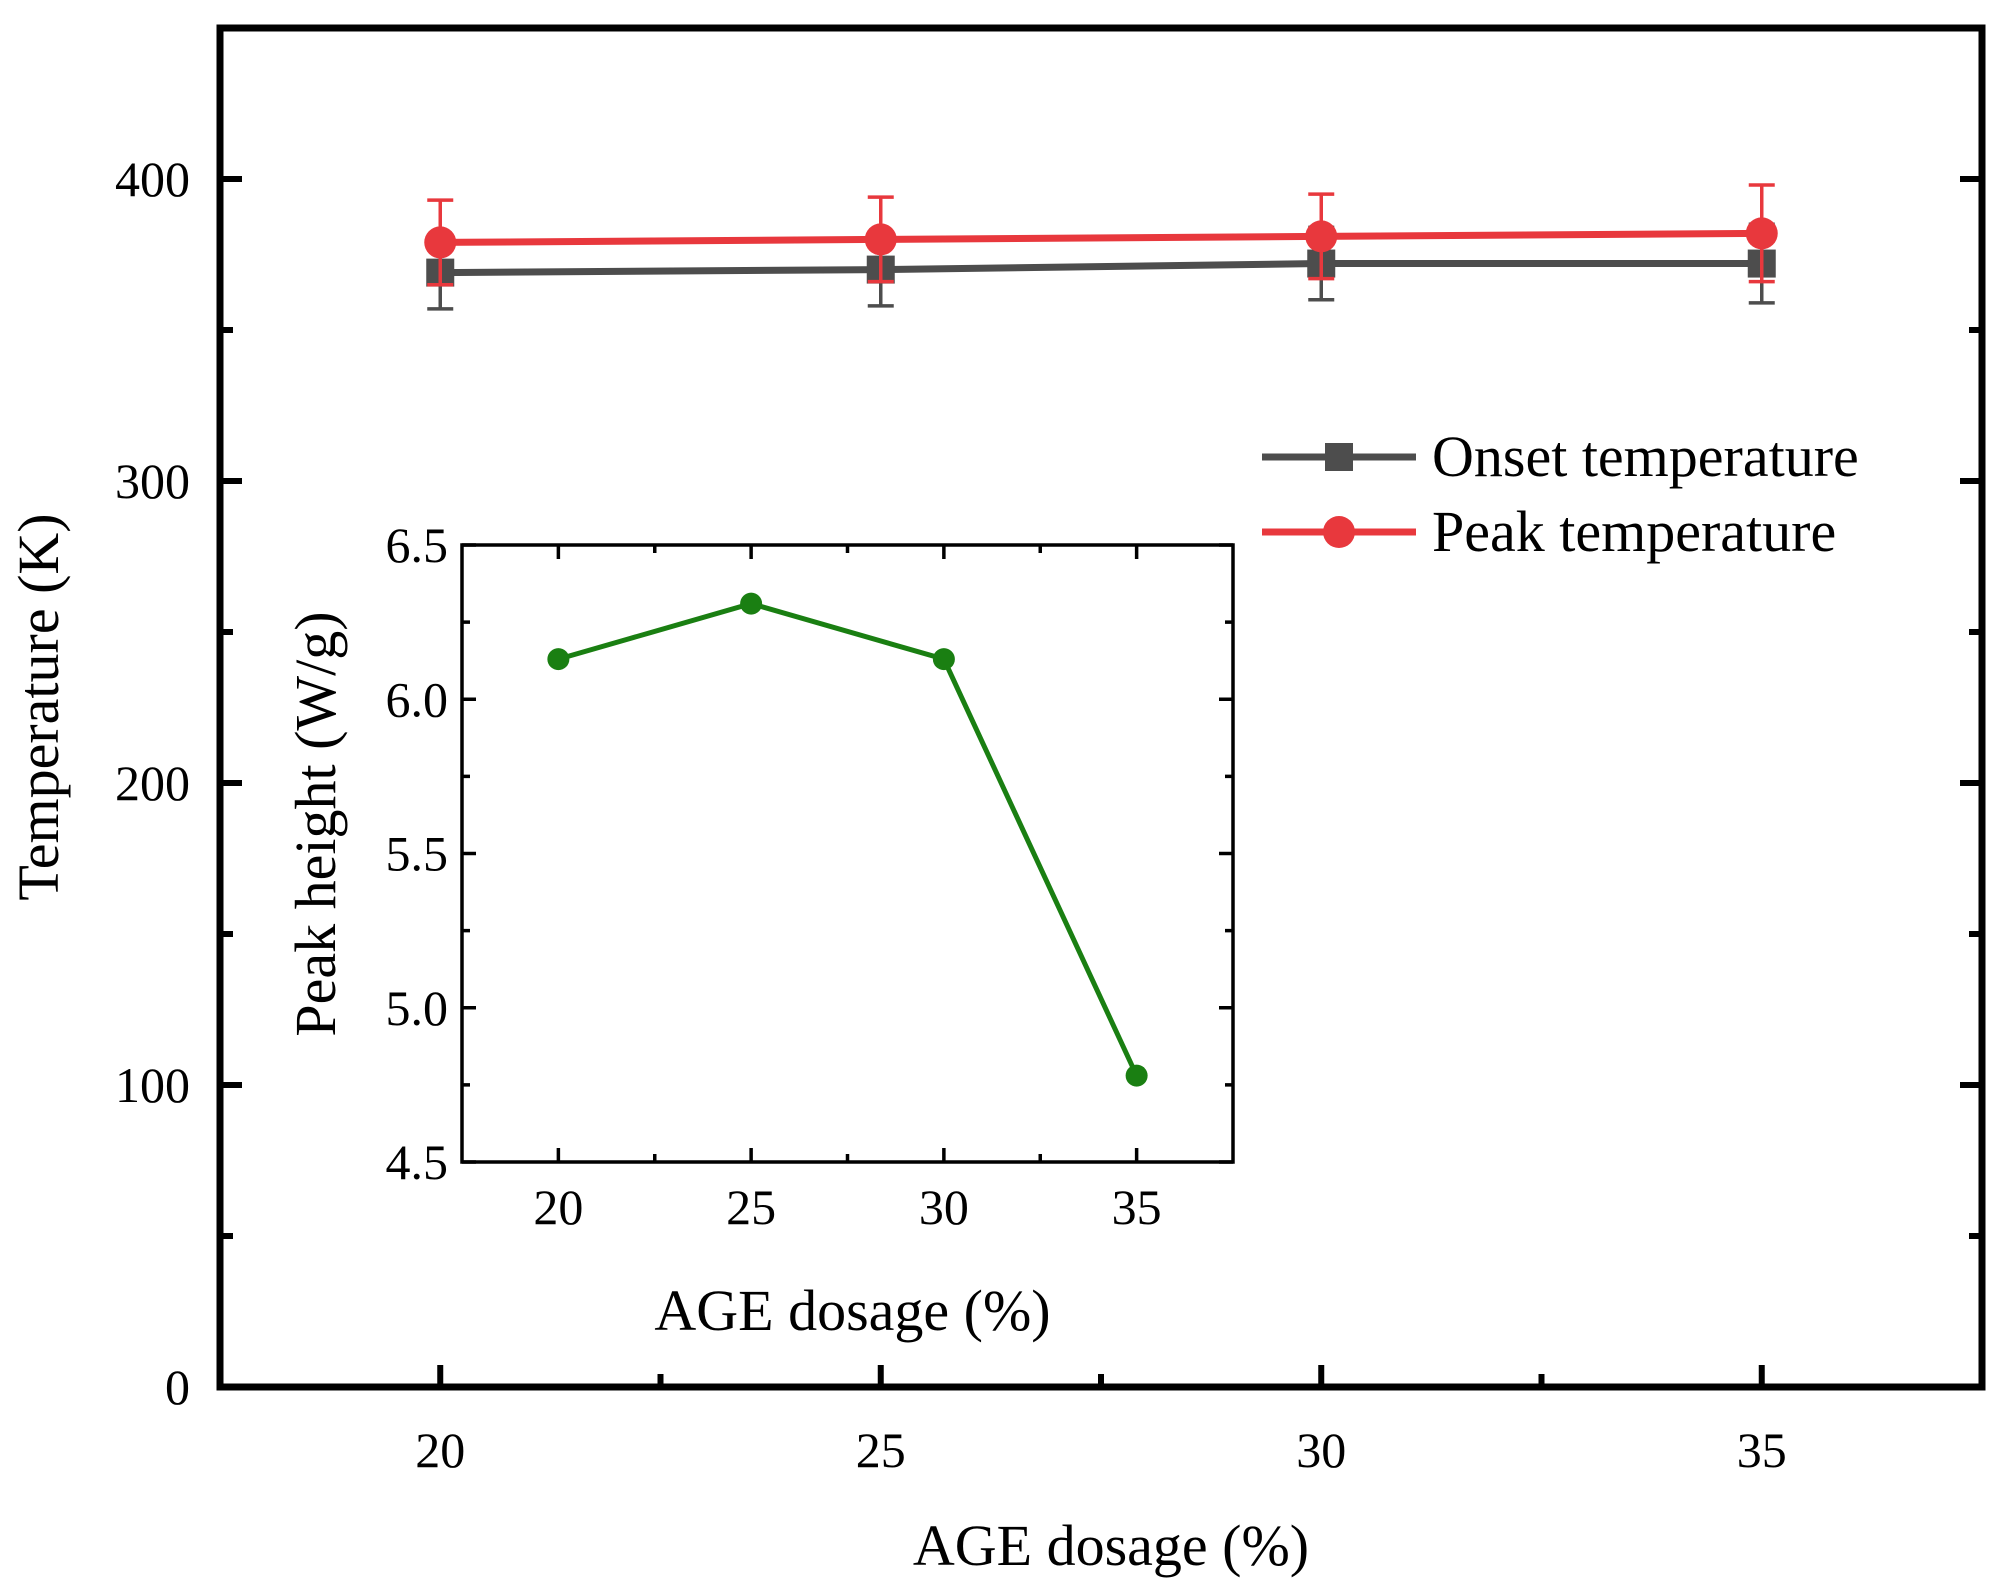  Describe the element at coordinates (1339, 457) in the screenshot. I see `legend-marker-square` at that location.